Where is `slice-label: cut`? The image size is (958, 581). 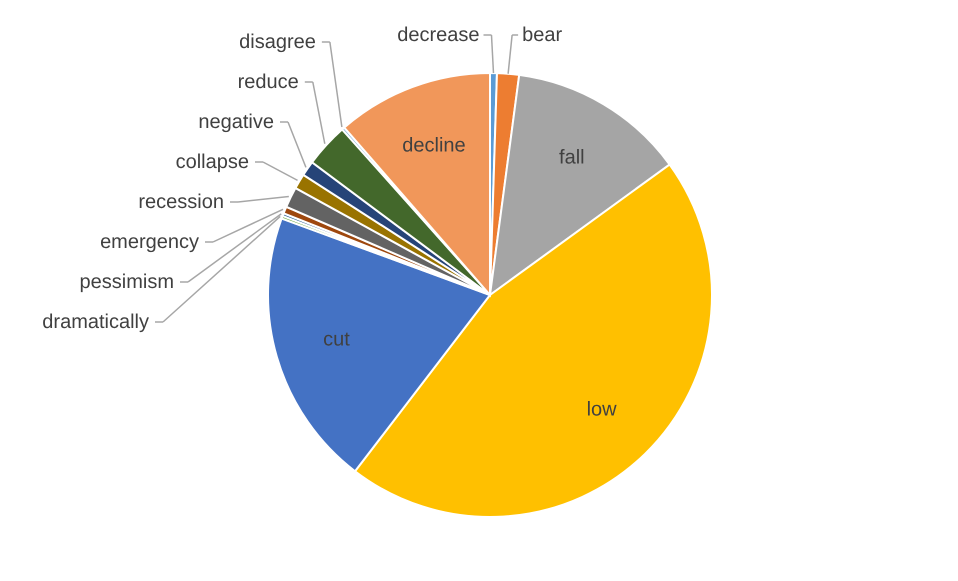
slice-label: cut is located at coordinates (336, 339).